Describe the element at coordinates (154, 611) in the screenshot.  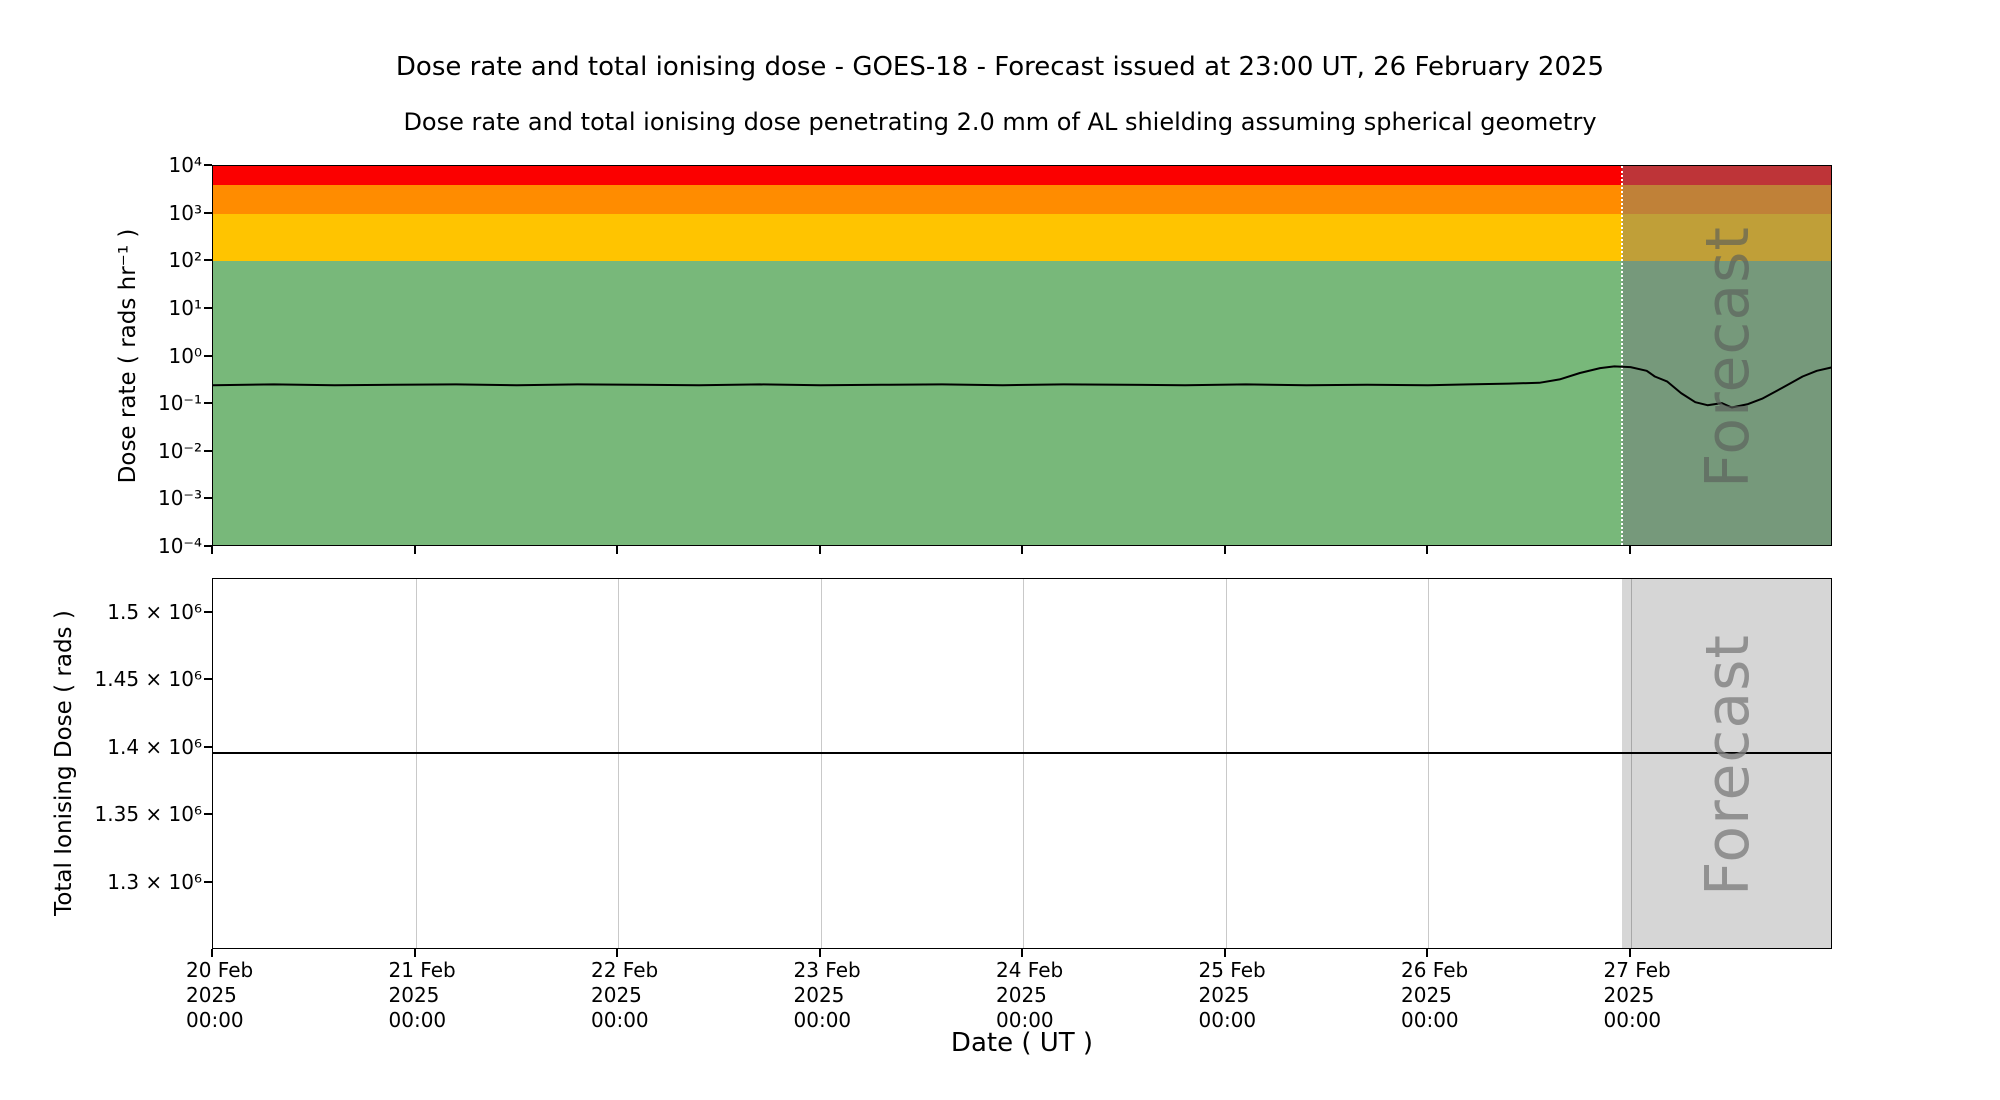
I see `y-tick-label: 1.5 × 10⁶` at that location.